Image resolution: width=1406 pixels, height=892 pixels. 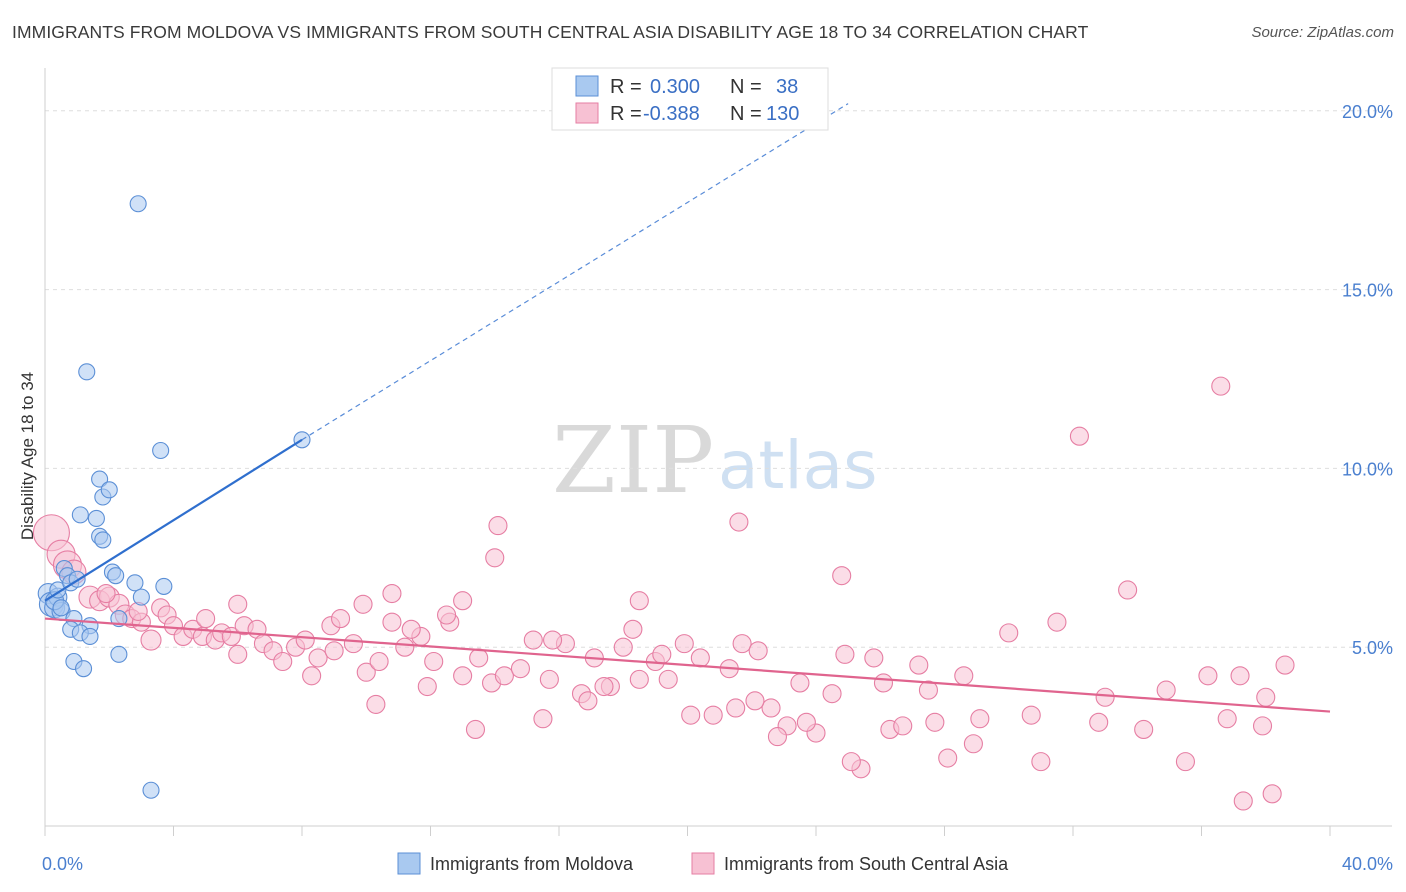 What do you see at coordinates (62, 864) in the screenshot?
I see `x-tick-label-0: 0.0%` at bounding box center [62, 864].